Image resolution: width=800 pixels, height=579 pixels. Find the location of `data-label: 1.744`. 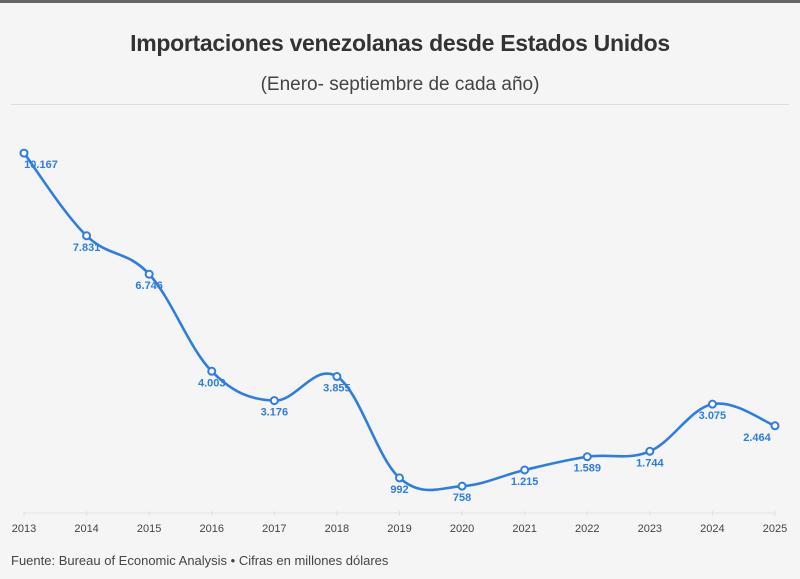

data-label: 1.744 is located at coordinates (650, 463).